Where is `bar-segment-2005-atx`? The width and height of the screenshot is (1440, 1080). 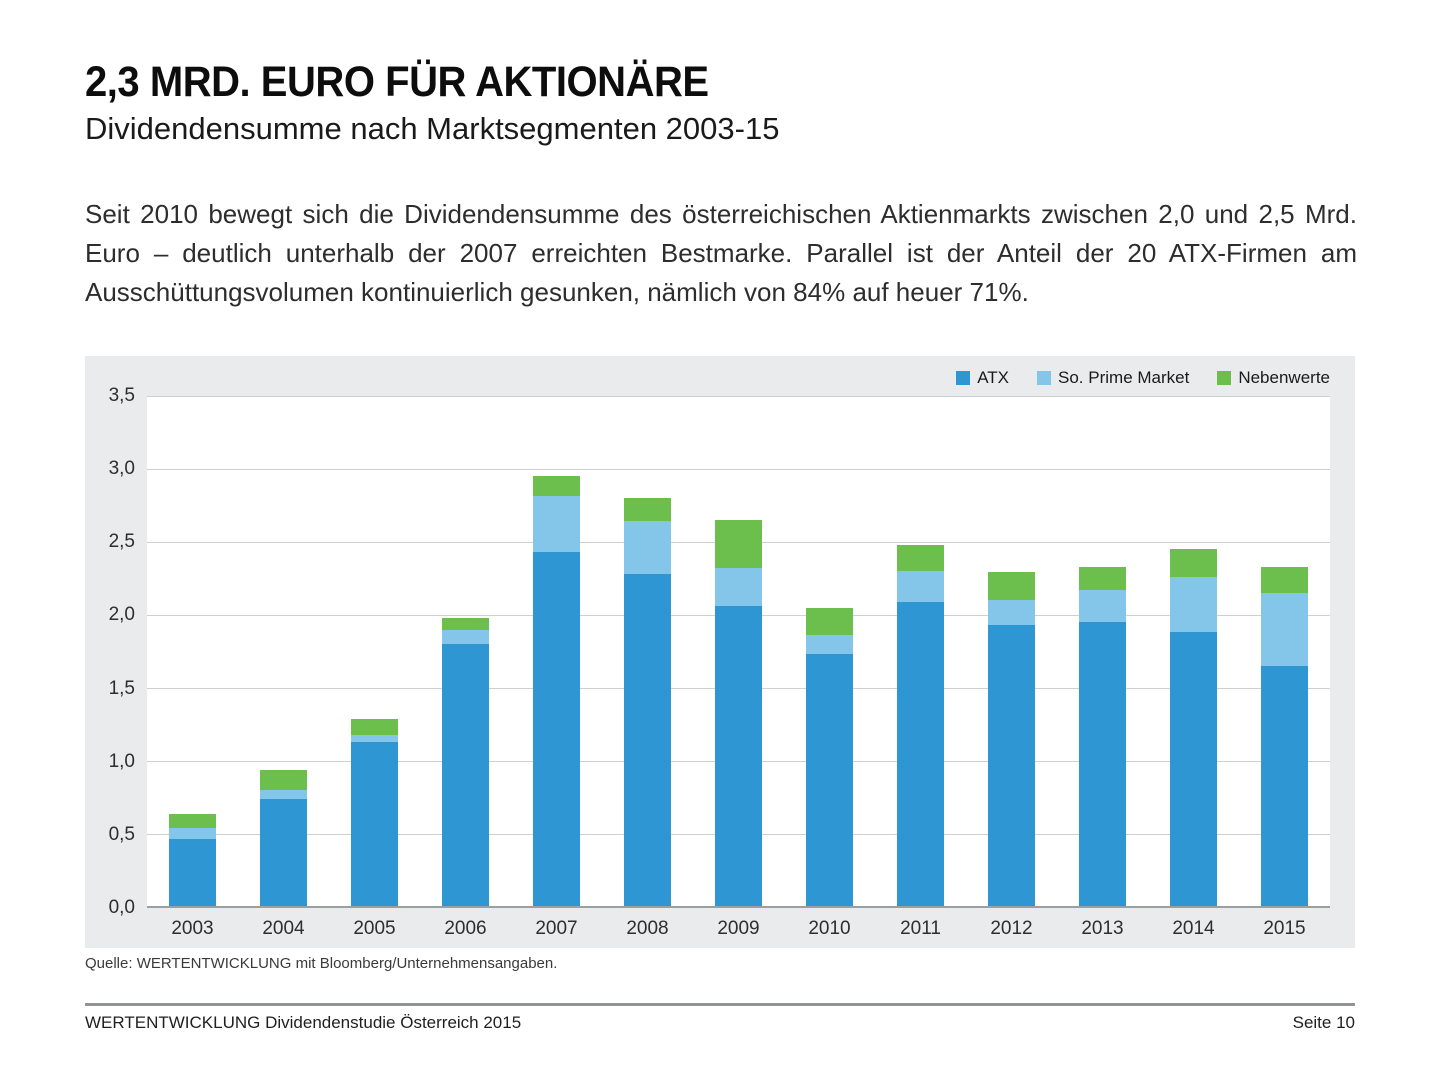
bar-segment-2005-atx is located at coordinates (374, 824).